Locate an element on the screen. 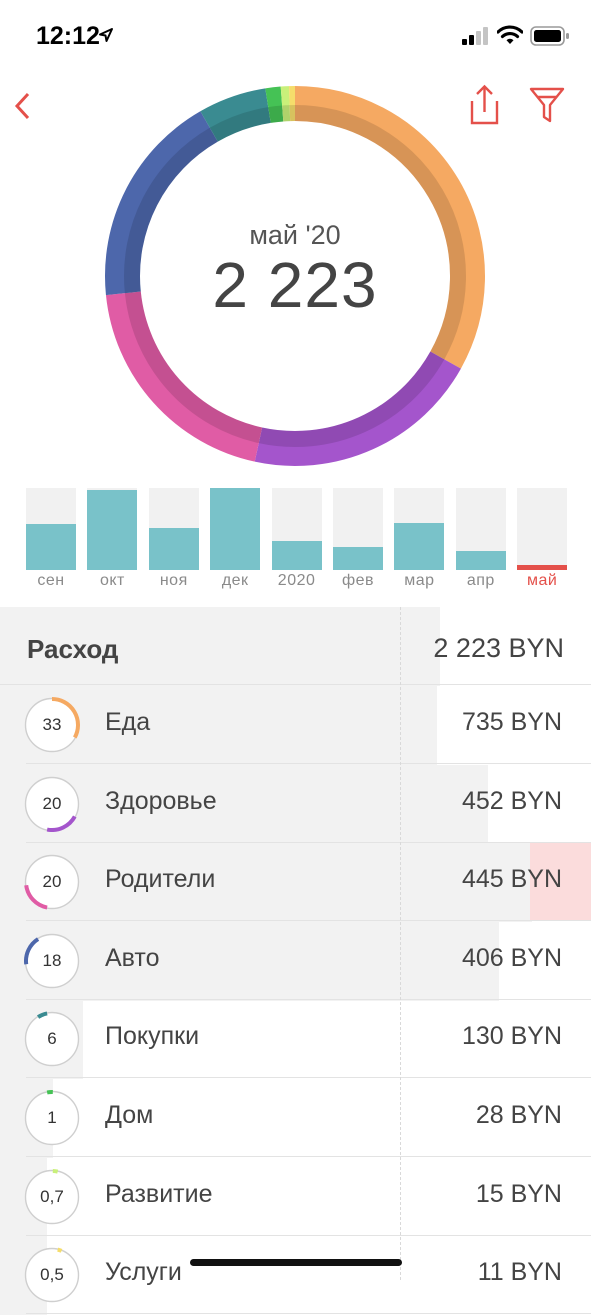 The height and width of the screenshot is (1315, 591). category-percent: 1 is located at coordinates (52, 1118).